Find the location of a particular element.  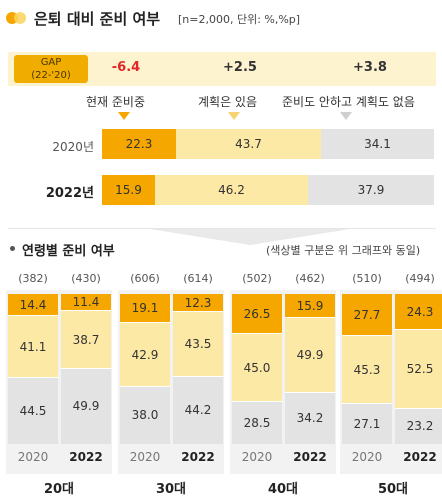

gap-value-none: +3.8 is located at coordinates (370, 67).